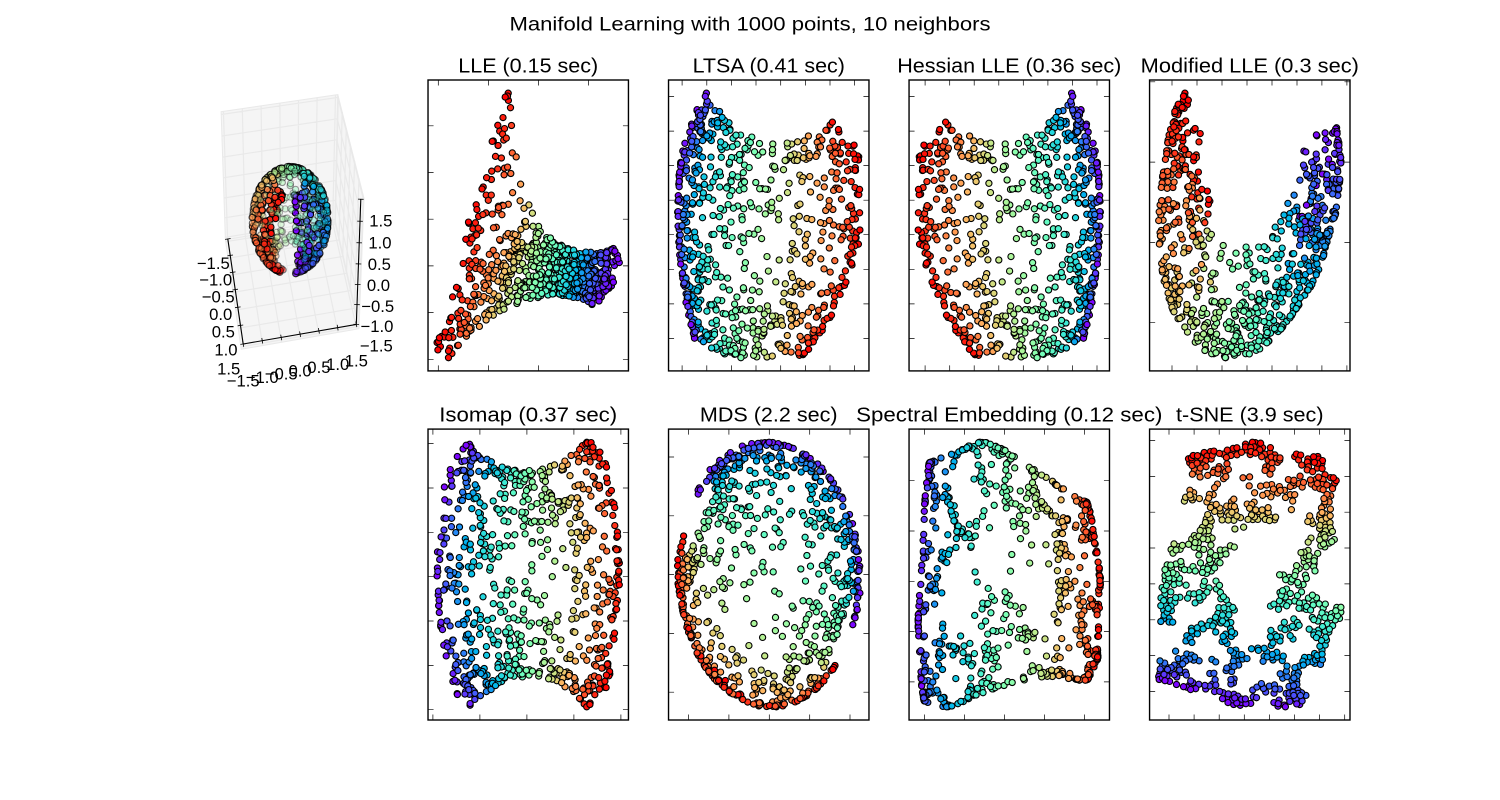  Describe the element at coordinates (769, 67) in the screenshot. I see `svg-text: LTSA (0.41 sec)` at that location.